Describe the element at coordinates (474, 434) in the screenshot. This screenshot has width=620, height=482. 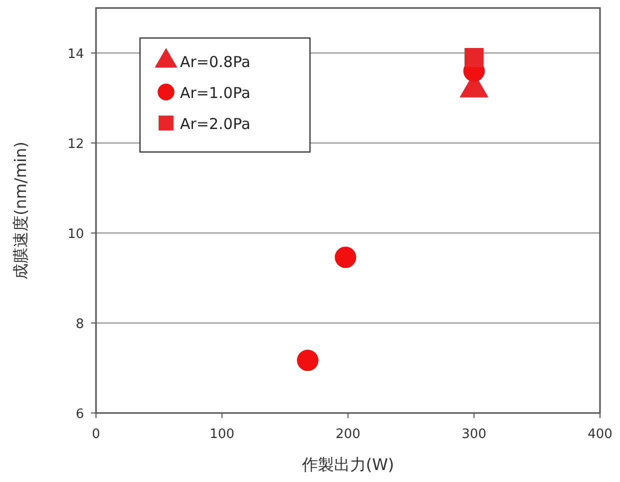
I see `x-tick-label: 300` at that location.